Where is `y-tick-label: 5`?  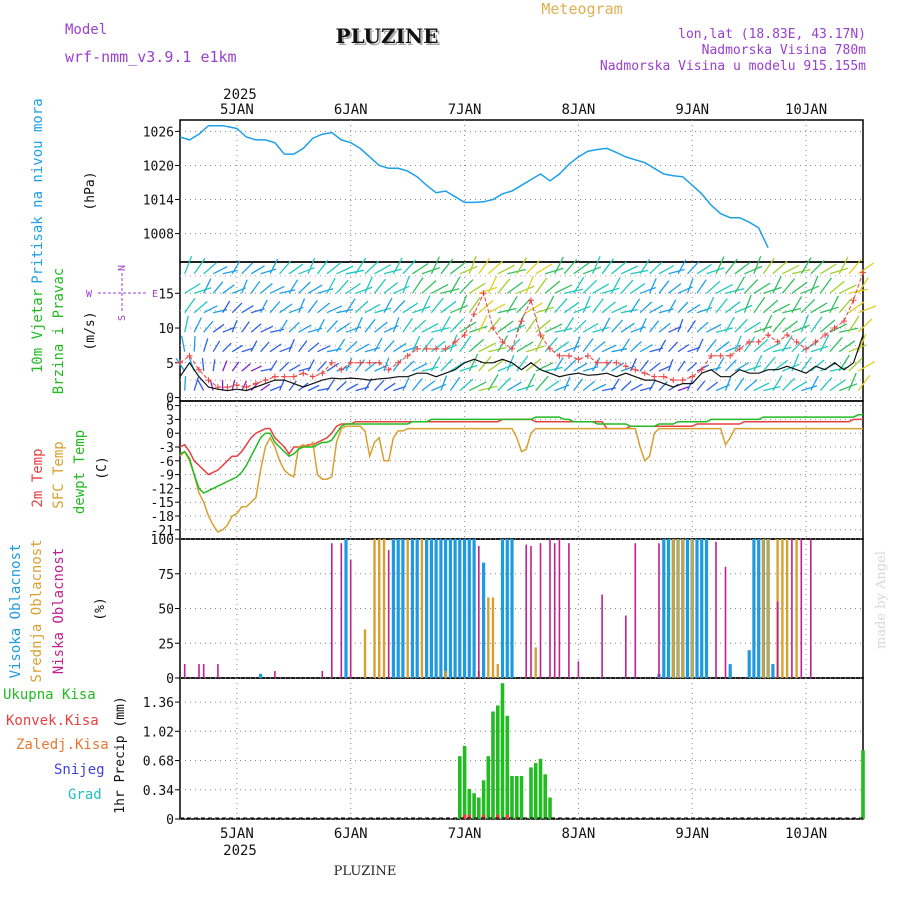 y-tick-label: 5 is located at coordinates (170, 364).